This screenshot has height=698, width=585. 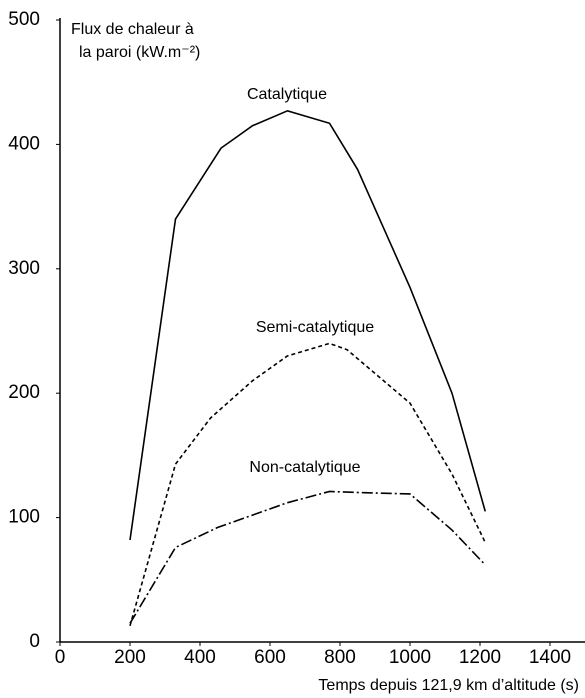 What do you see at coordinates (139, 52) in the screenshot?
I see `y-axis-label: la paroi (kW.m⁻²)` at bounding box center [139, 52].